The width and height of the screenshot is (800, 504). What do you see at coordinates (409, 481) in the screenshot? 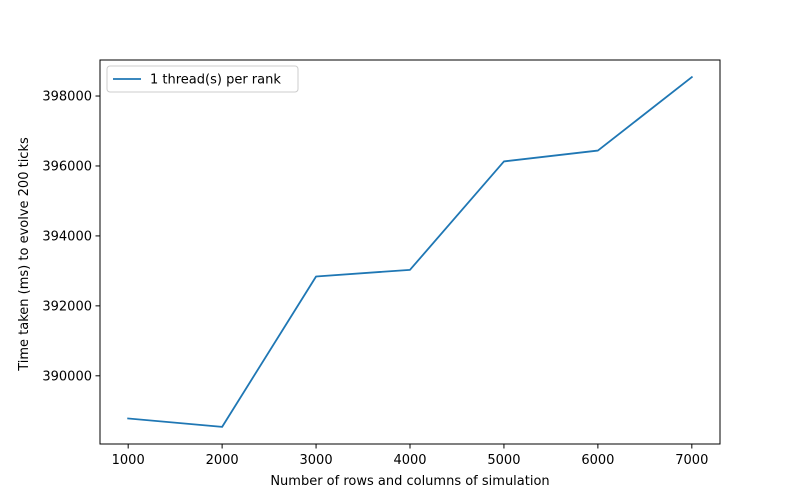
I see `x-axis-label: Number of rows and columns of simulation` at bounding box center [409, 481].